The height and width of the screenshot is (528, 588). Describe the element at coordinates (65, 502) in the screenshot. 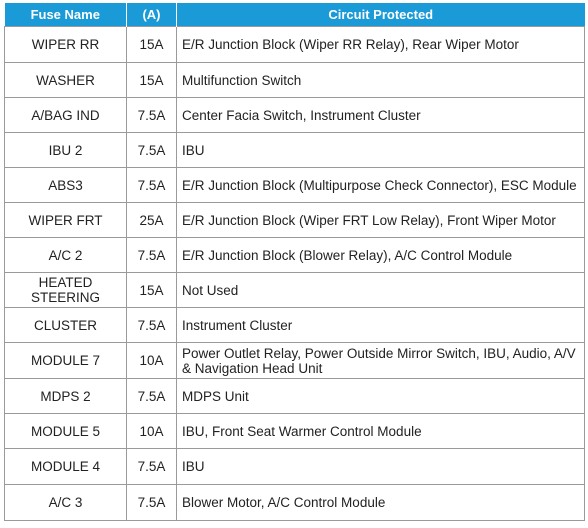

I see `fuse-name-cell: A/C 3` at that location.